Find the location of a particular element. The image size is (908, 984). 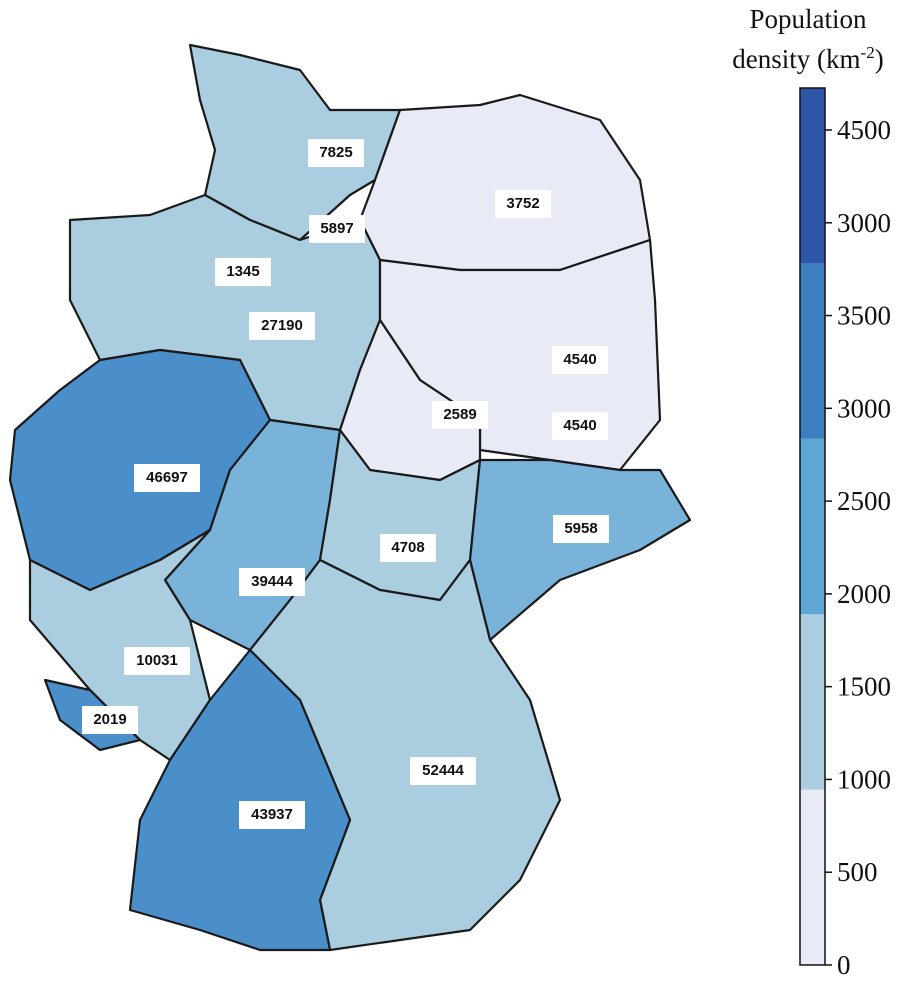

legend-title: Population is located at coordinates (808, 19).